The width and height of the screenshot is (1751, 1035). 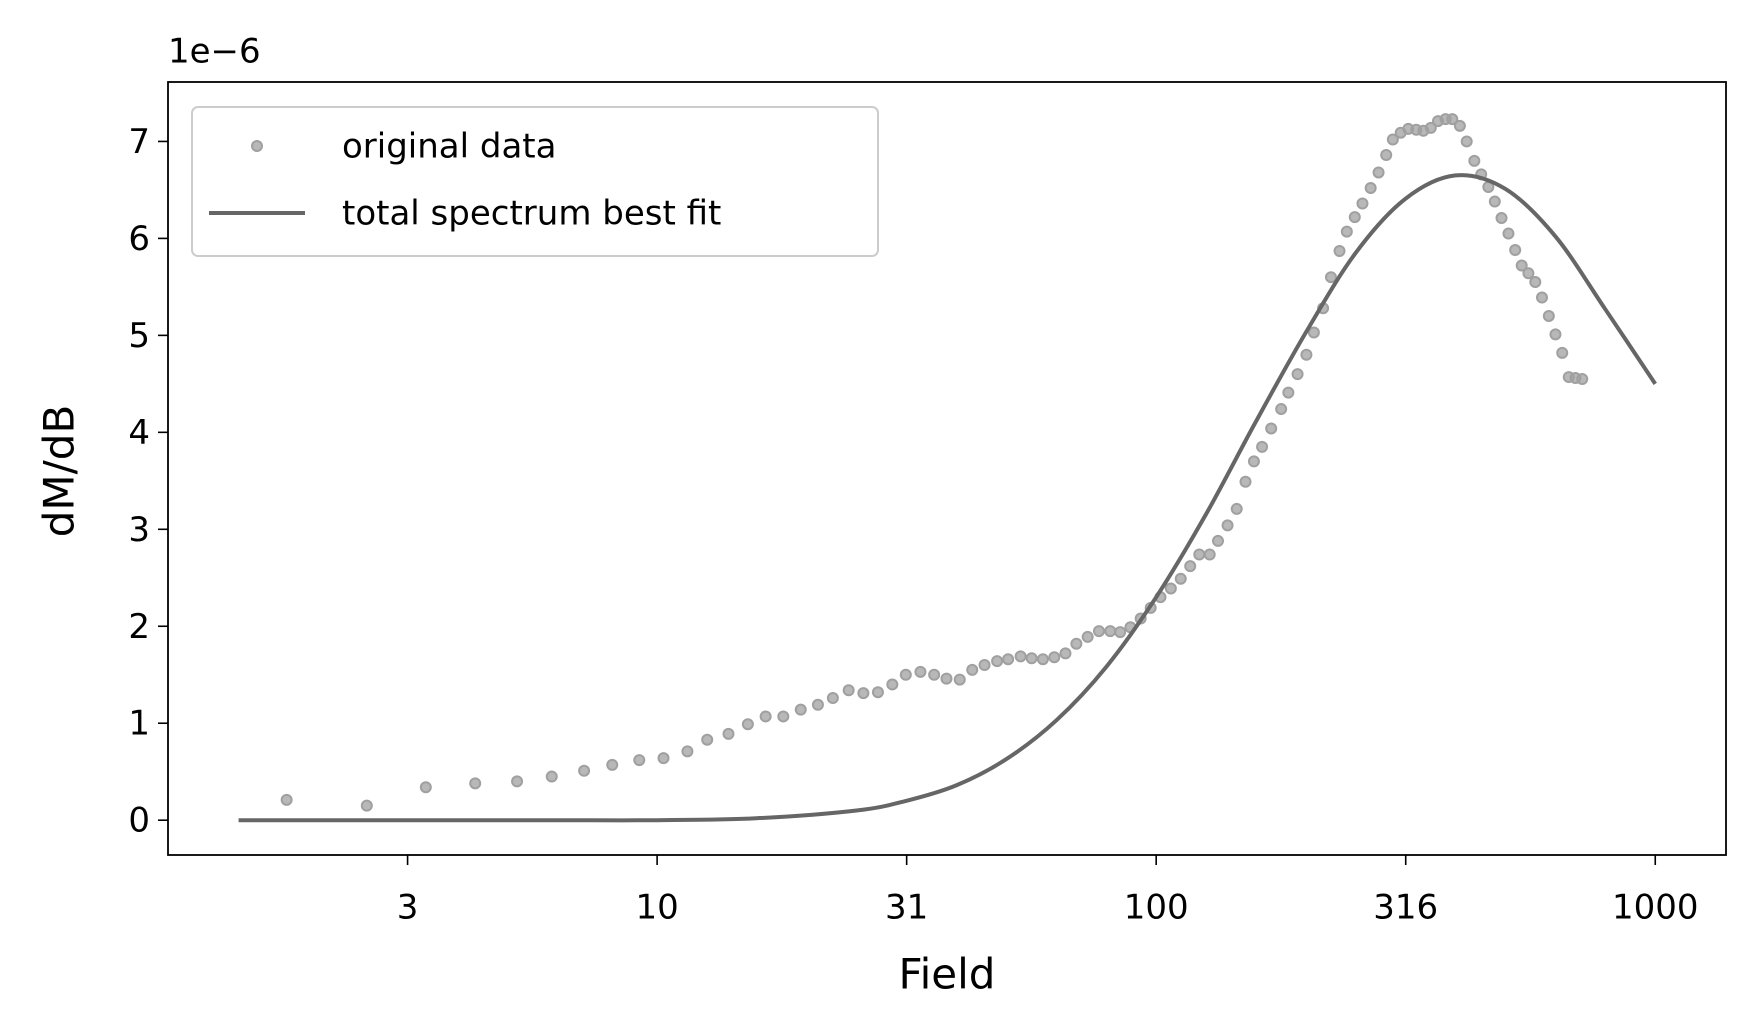 I want to click on y-axis-label: dM/dB, so click(x=59, y=471).